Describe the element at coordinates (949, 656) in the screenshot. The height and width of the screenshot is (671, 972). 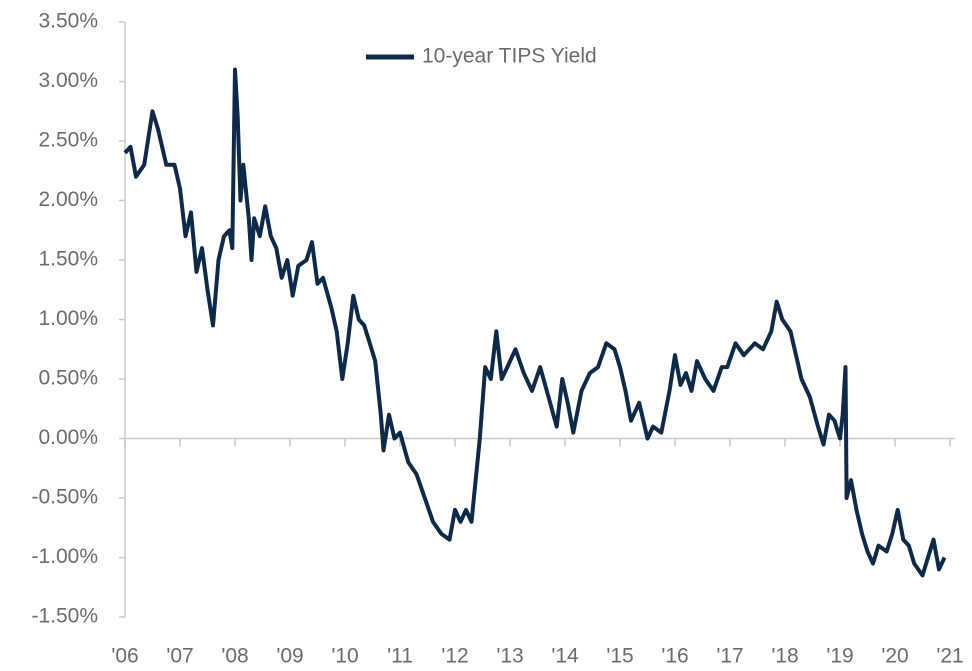
I see `x-tick-label: '21` at that location.